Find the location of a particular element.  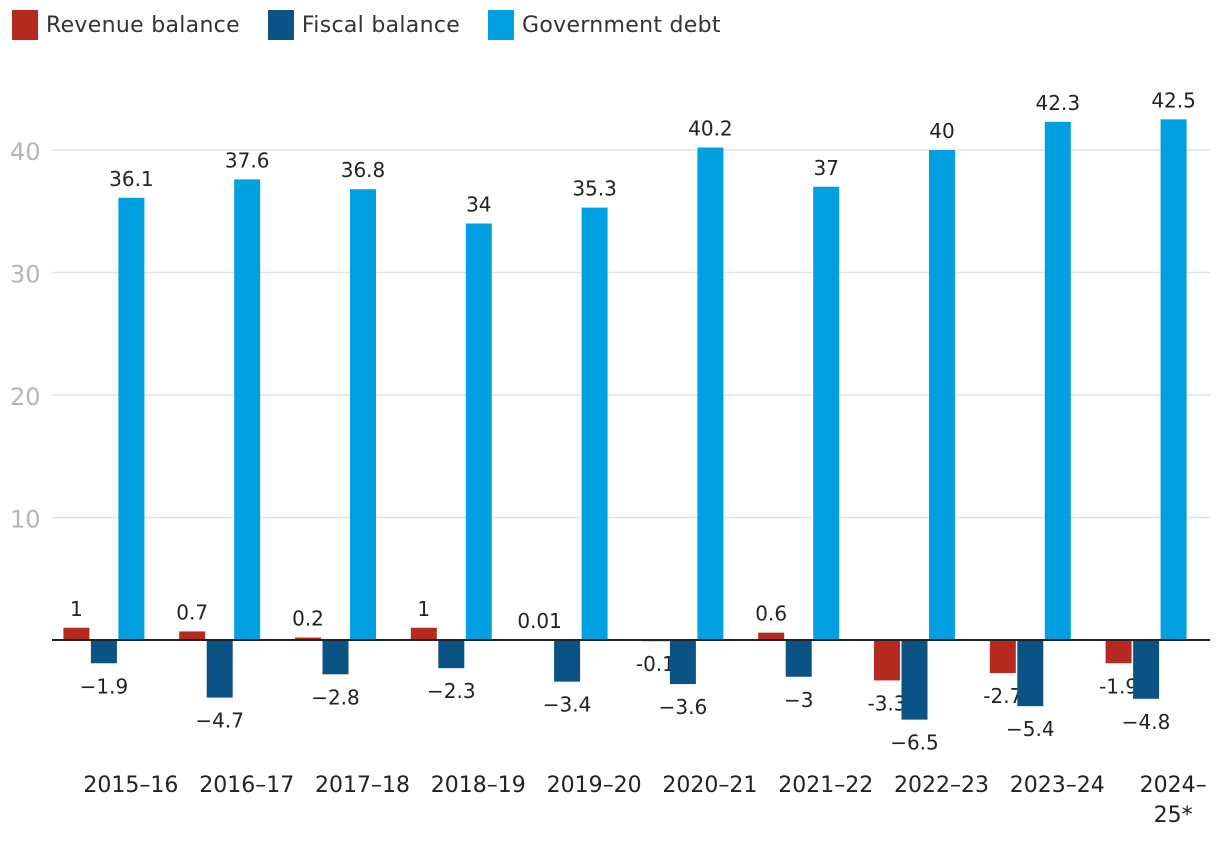

data-label: 36.1 is located at coordinates (131, 179).